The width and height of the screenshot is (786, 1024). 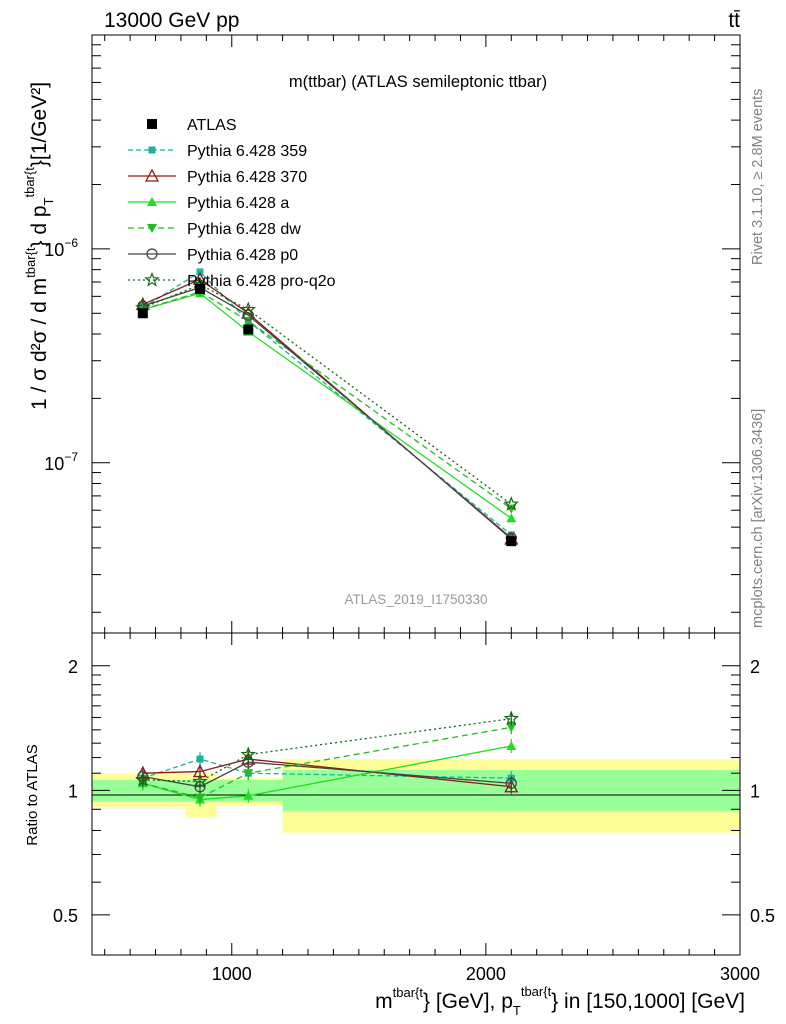 What do you see at coordinates (511, 783) in the screenshot?
I see `ratio-point-pythia-6-428-p0` at bounding box center [511, 783].